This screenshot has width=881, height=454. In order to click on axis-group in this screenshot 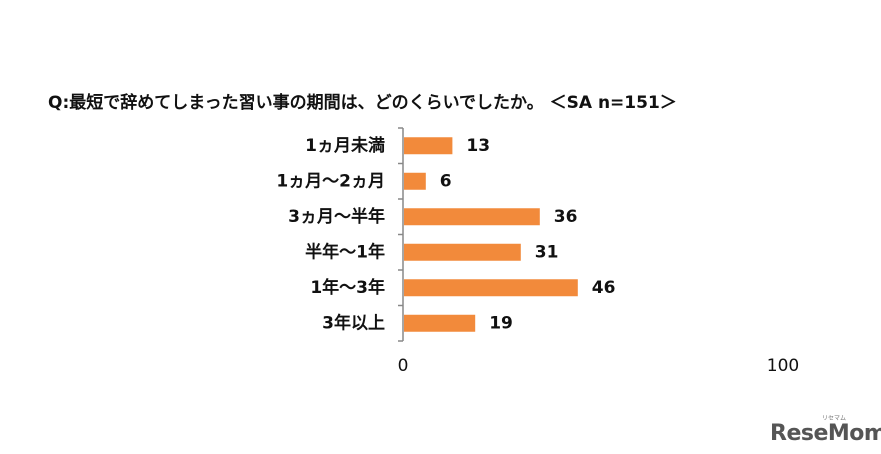, I will do `click(401, 234)`.